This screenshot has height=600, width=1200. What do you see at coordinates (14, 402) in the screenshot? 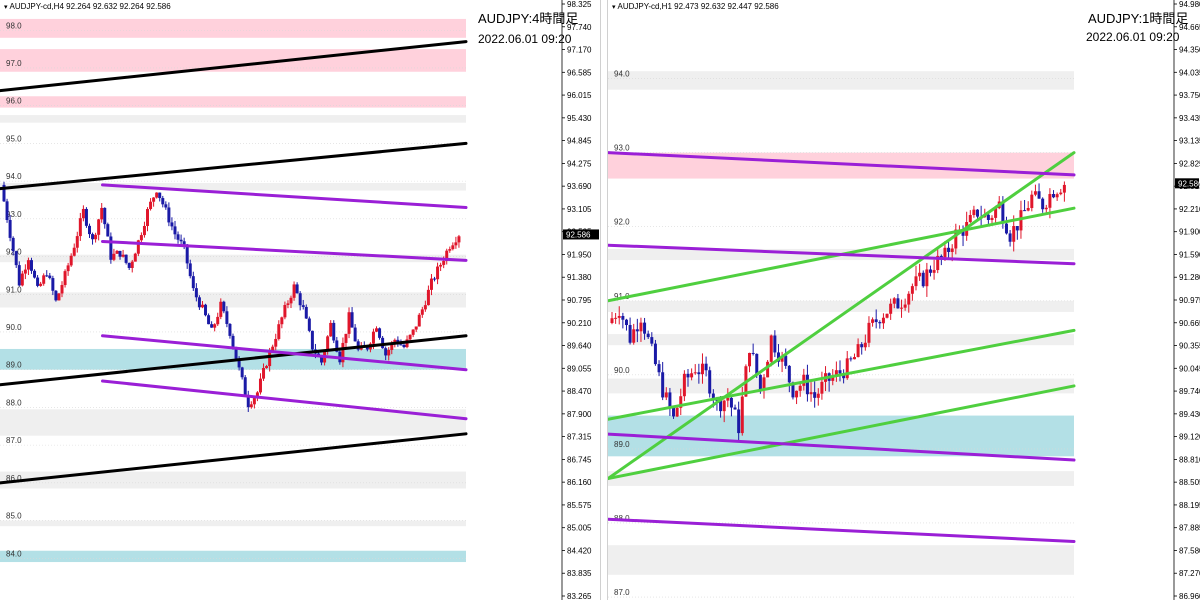
I see `level-label: 88.0` at bounding box center [14, 402].